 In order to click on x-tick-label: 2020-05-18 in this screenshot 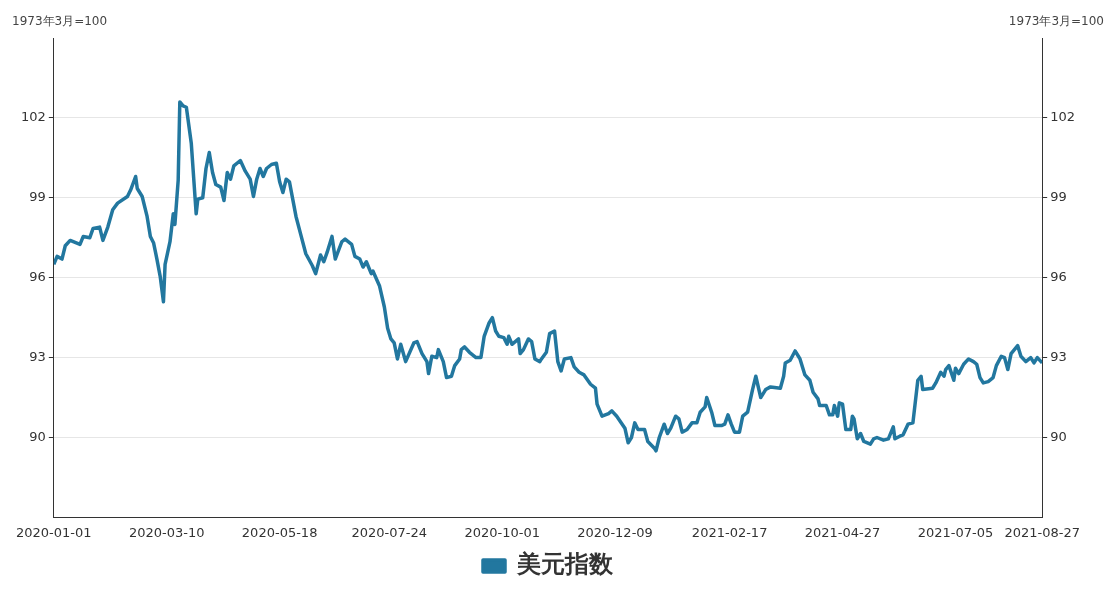, I will do `click(279, 532)`.